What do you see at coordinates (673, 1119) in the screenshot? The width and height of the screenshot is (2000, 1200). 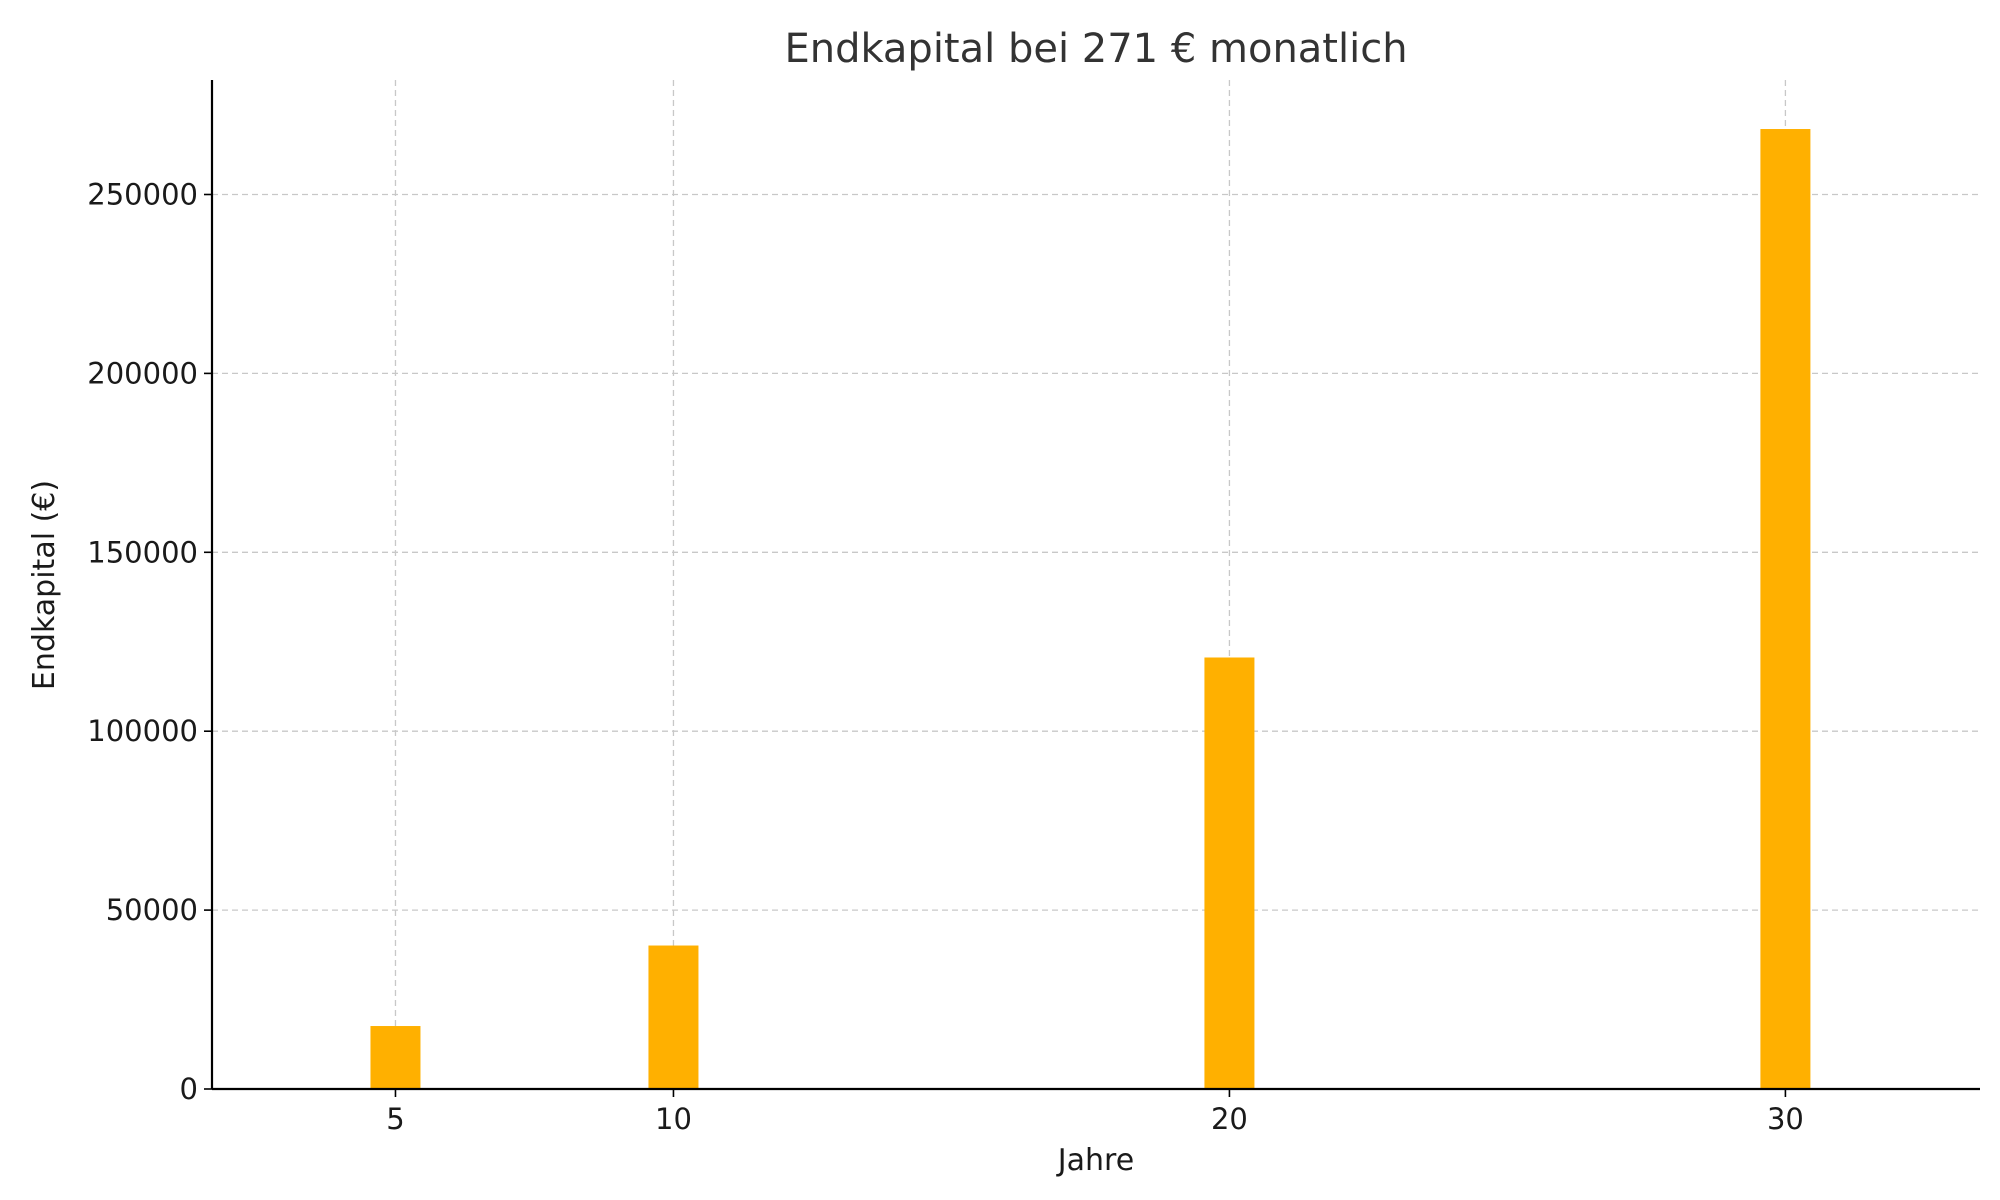 I see `x-tick-label: 10` at bounding box center [673, 1119].